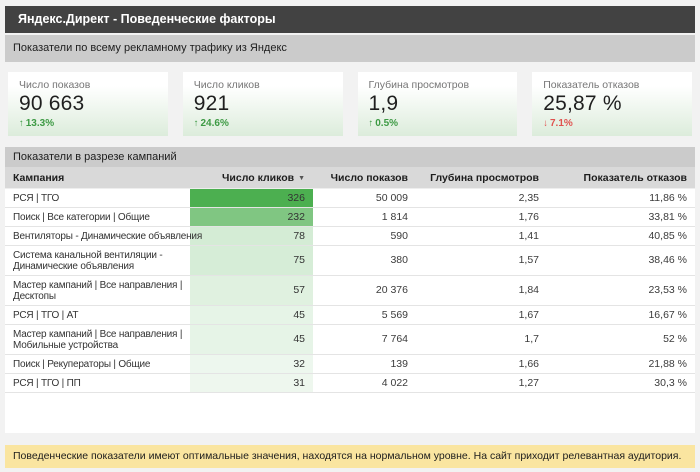 This screenshot has width=700, height=472. I want to click on bounce-cell: 33,81 %, so click(621, 217).